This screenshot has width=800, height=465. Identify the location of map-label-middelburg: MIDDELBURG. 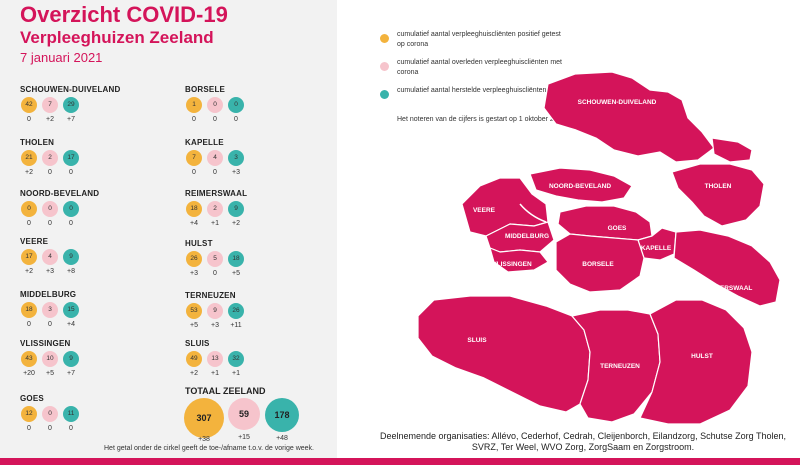
(527, 236).